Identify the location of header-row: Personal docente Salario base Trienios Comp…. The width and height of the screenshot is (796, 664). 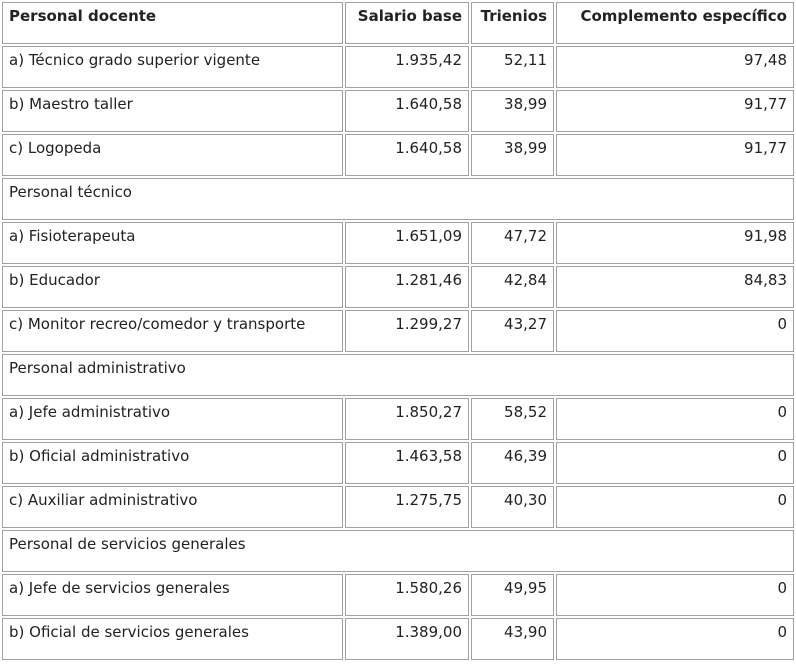
(398, 23).